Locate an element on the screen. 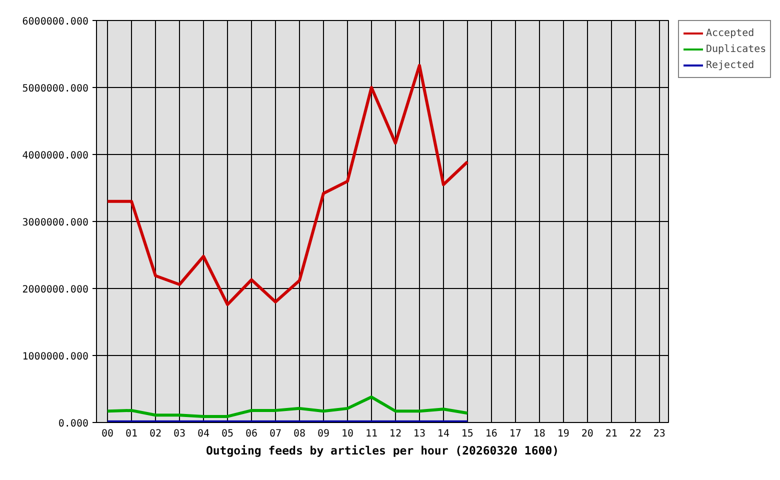 Image resolution: width=780 pixels, height=480 pixels. x-tick-label: 18 is located at coordinates (539, 434).